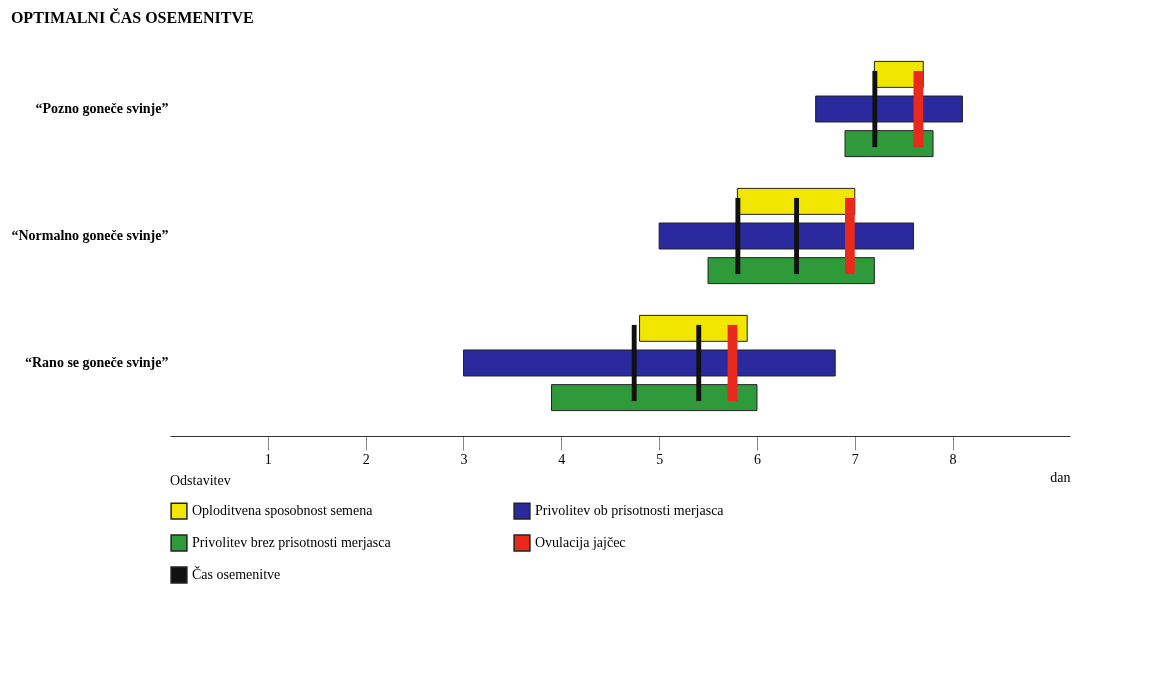 This screenshot has width=1169, height=695. Describe the element at coordinates (200, 480) in the screenshot. I see `text: Odstavitev` at that location.